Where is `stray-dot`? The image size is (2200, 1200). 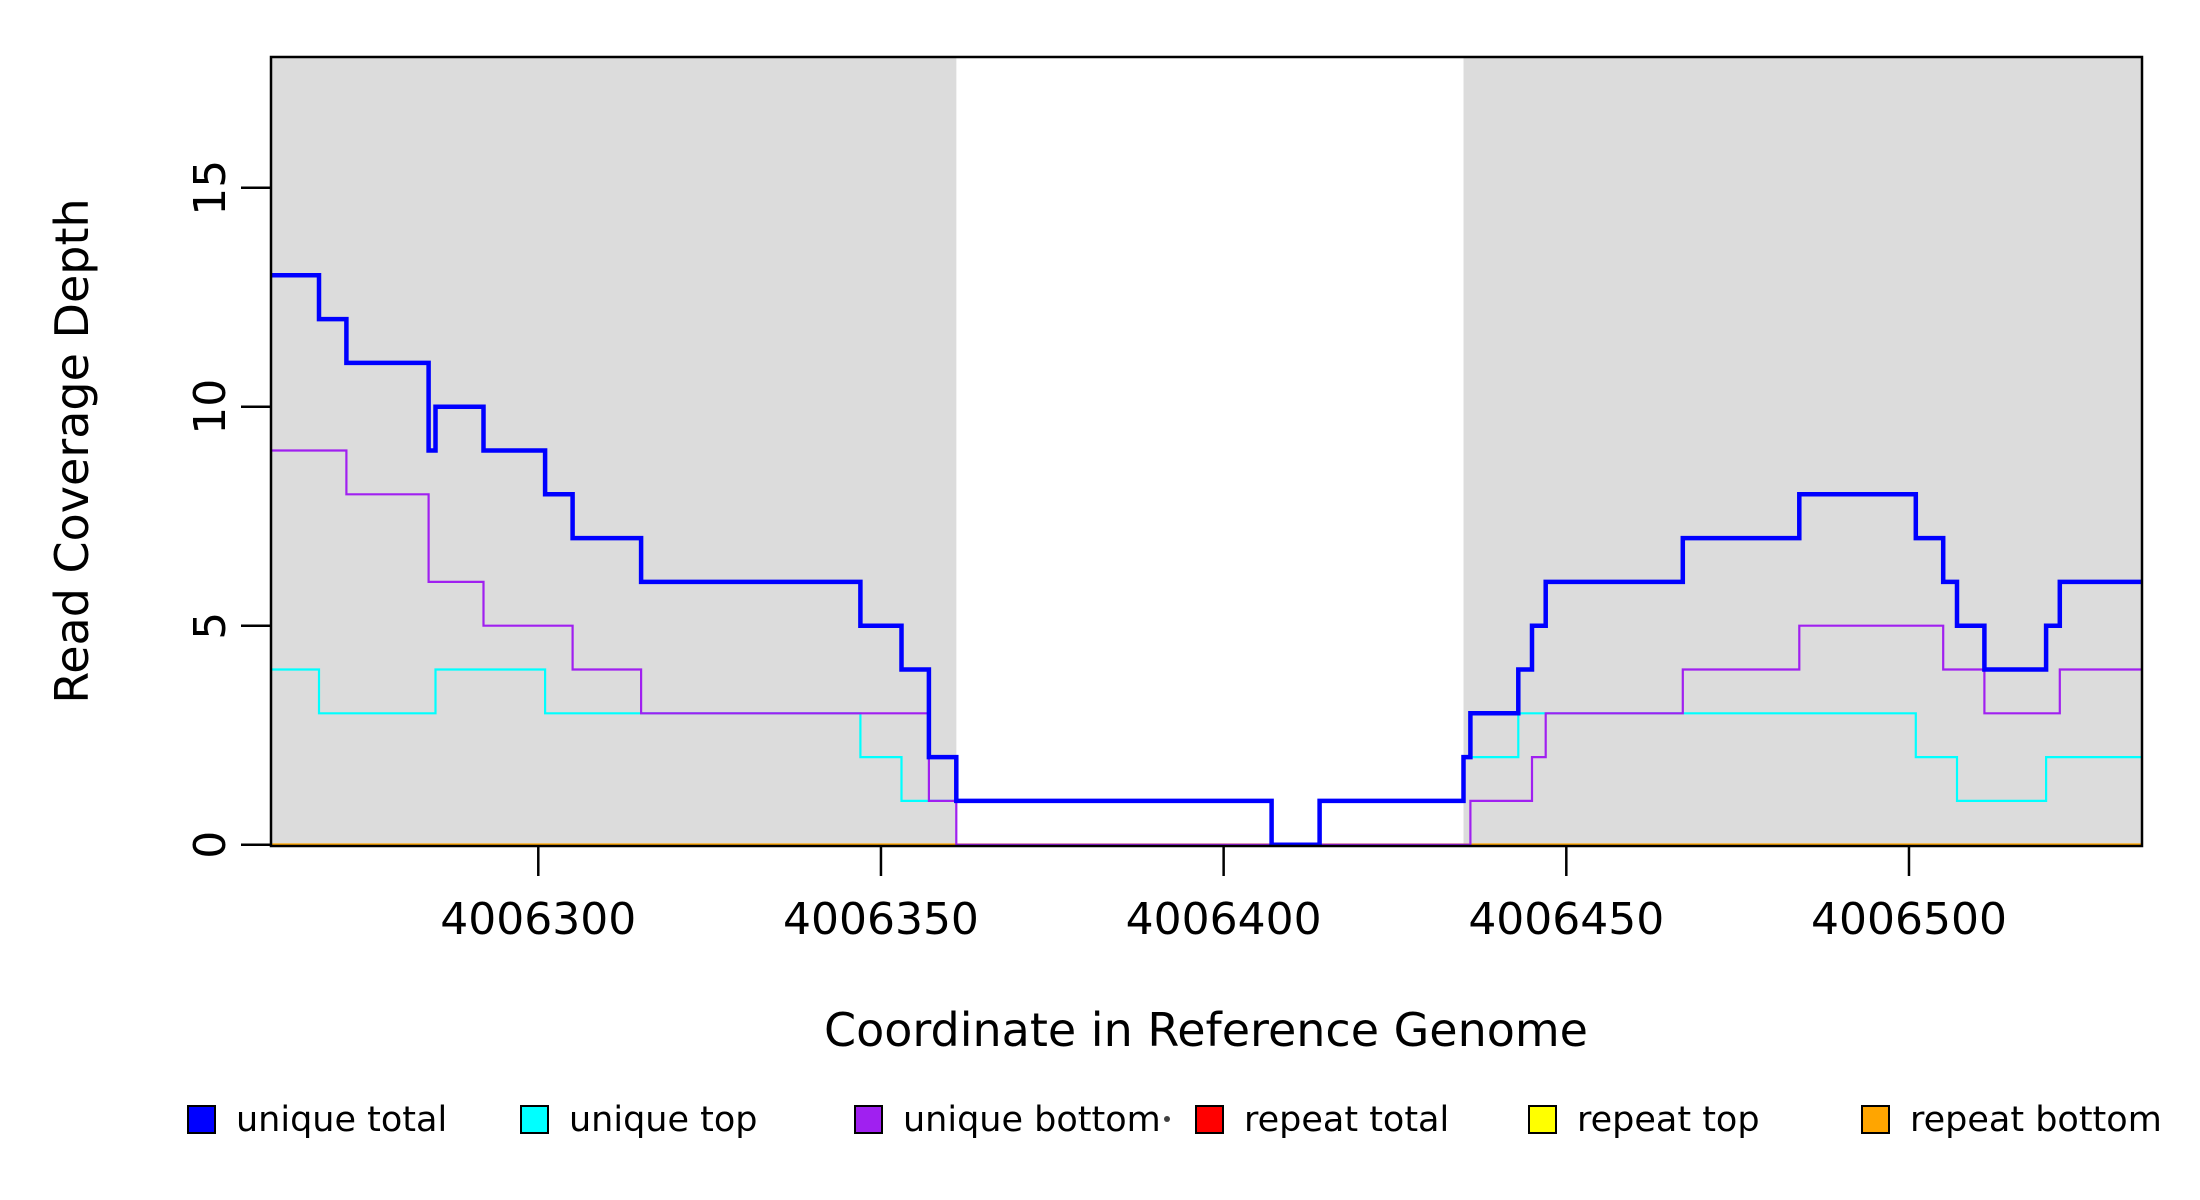 stray-dot is located at coordinates (1167, 1119).